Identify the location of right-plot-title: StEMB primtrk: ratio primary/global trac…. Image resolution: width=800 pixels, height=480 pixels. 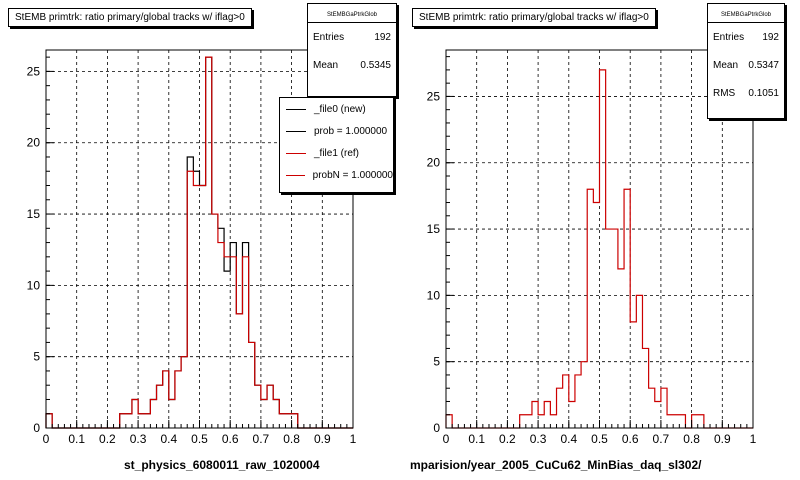
(534, 17).